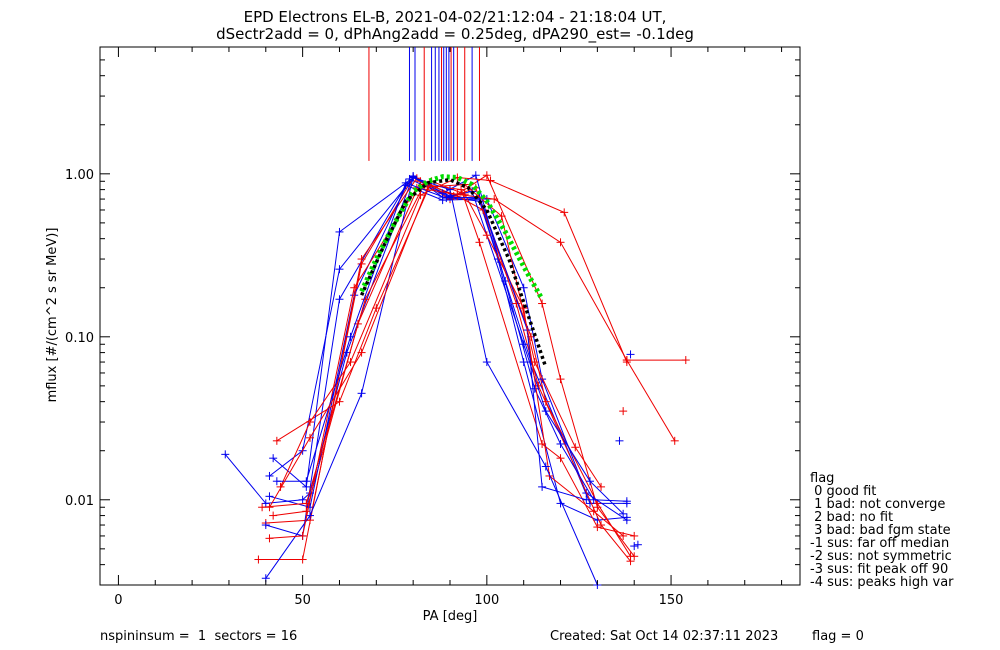 This screenshot has width=1000, height=650. Describe the element at coordinates (822, 478) in the screenshot. I see `legend-title: flag` at that location.